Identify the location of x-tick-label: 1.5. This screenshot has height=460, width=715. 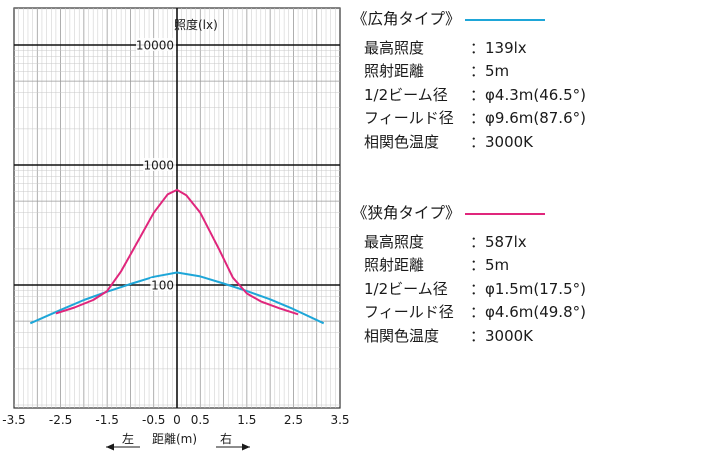
(246, 420).